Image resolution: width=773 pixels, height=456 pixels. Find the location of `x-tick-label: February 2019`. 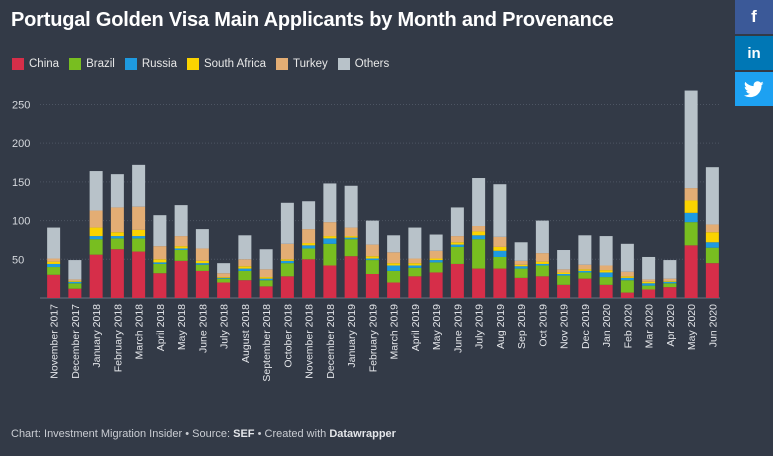

x-tick-label: February 2019 is located at coordinates (373, 338).